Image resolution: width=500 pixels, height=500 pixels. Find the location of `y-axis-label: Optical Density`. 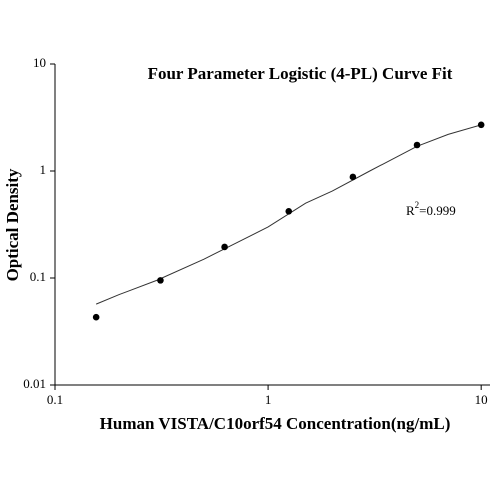

y-axis-label: Optical Density is located at coordinates (12, 224).